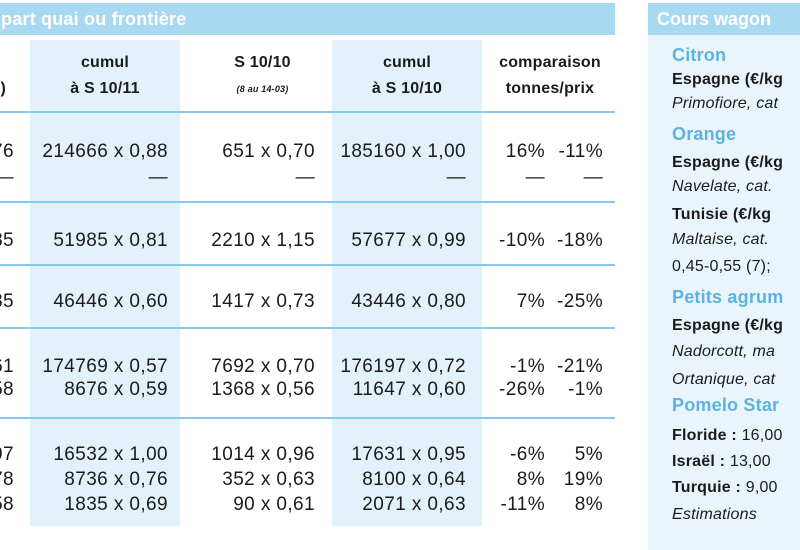  What do you see at coordinates (263, 389) in the screenshot?
I see `cell-s10-10: 1368 x 0,56` at bounding box center [263, 389].